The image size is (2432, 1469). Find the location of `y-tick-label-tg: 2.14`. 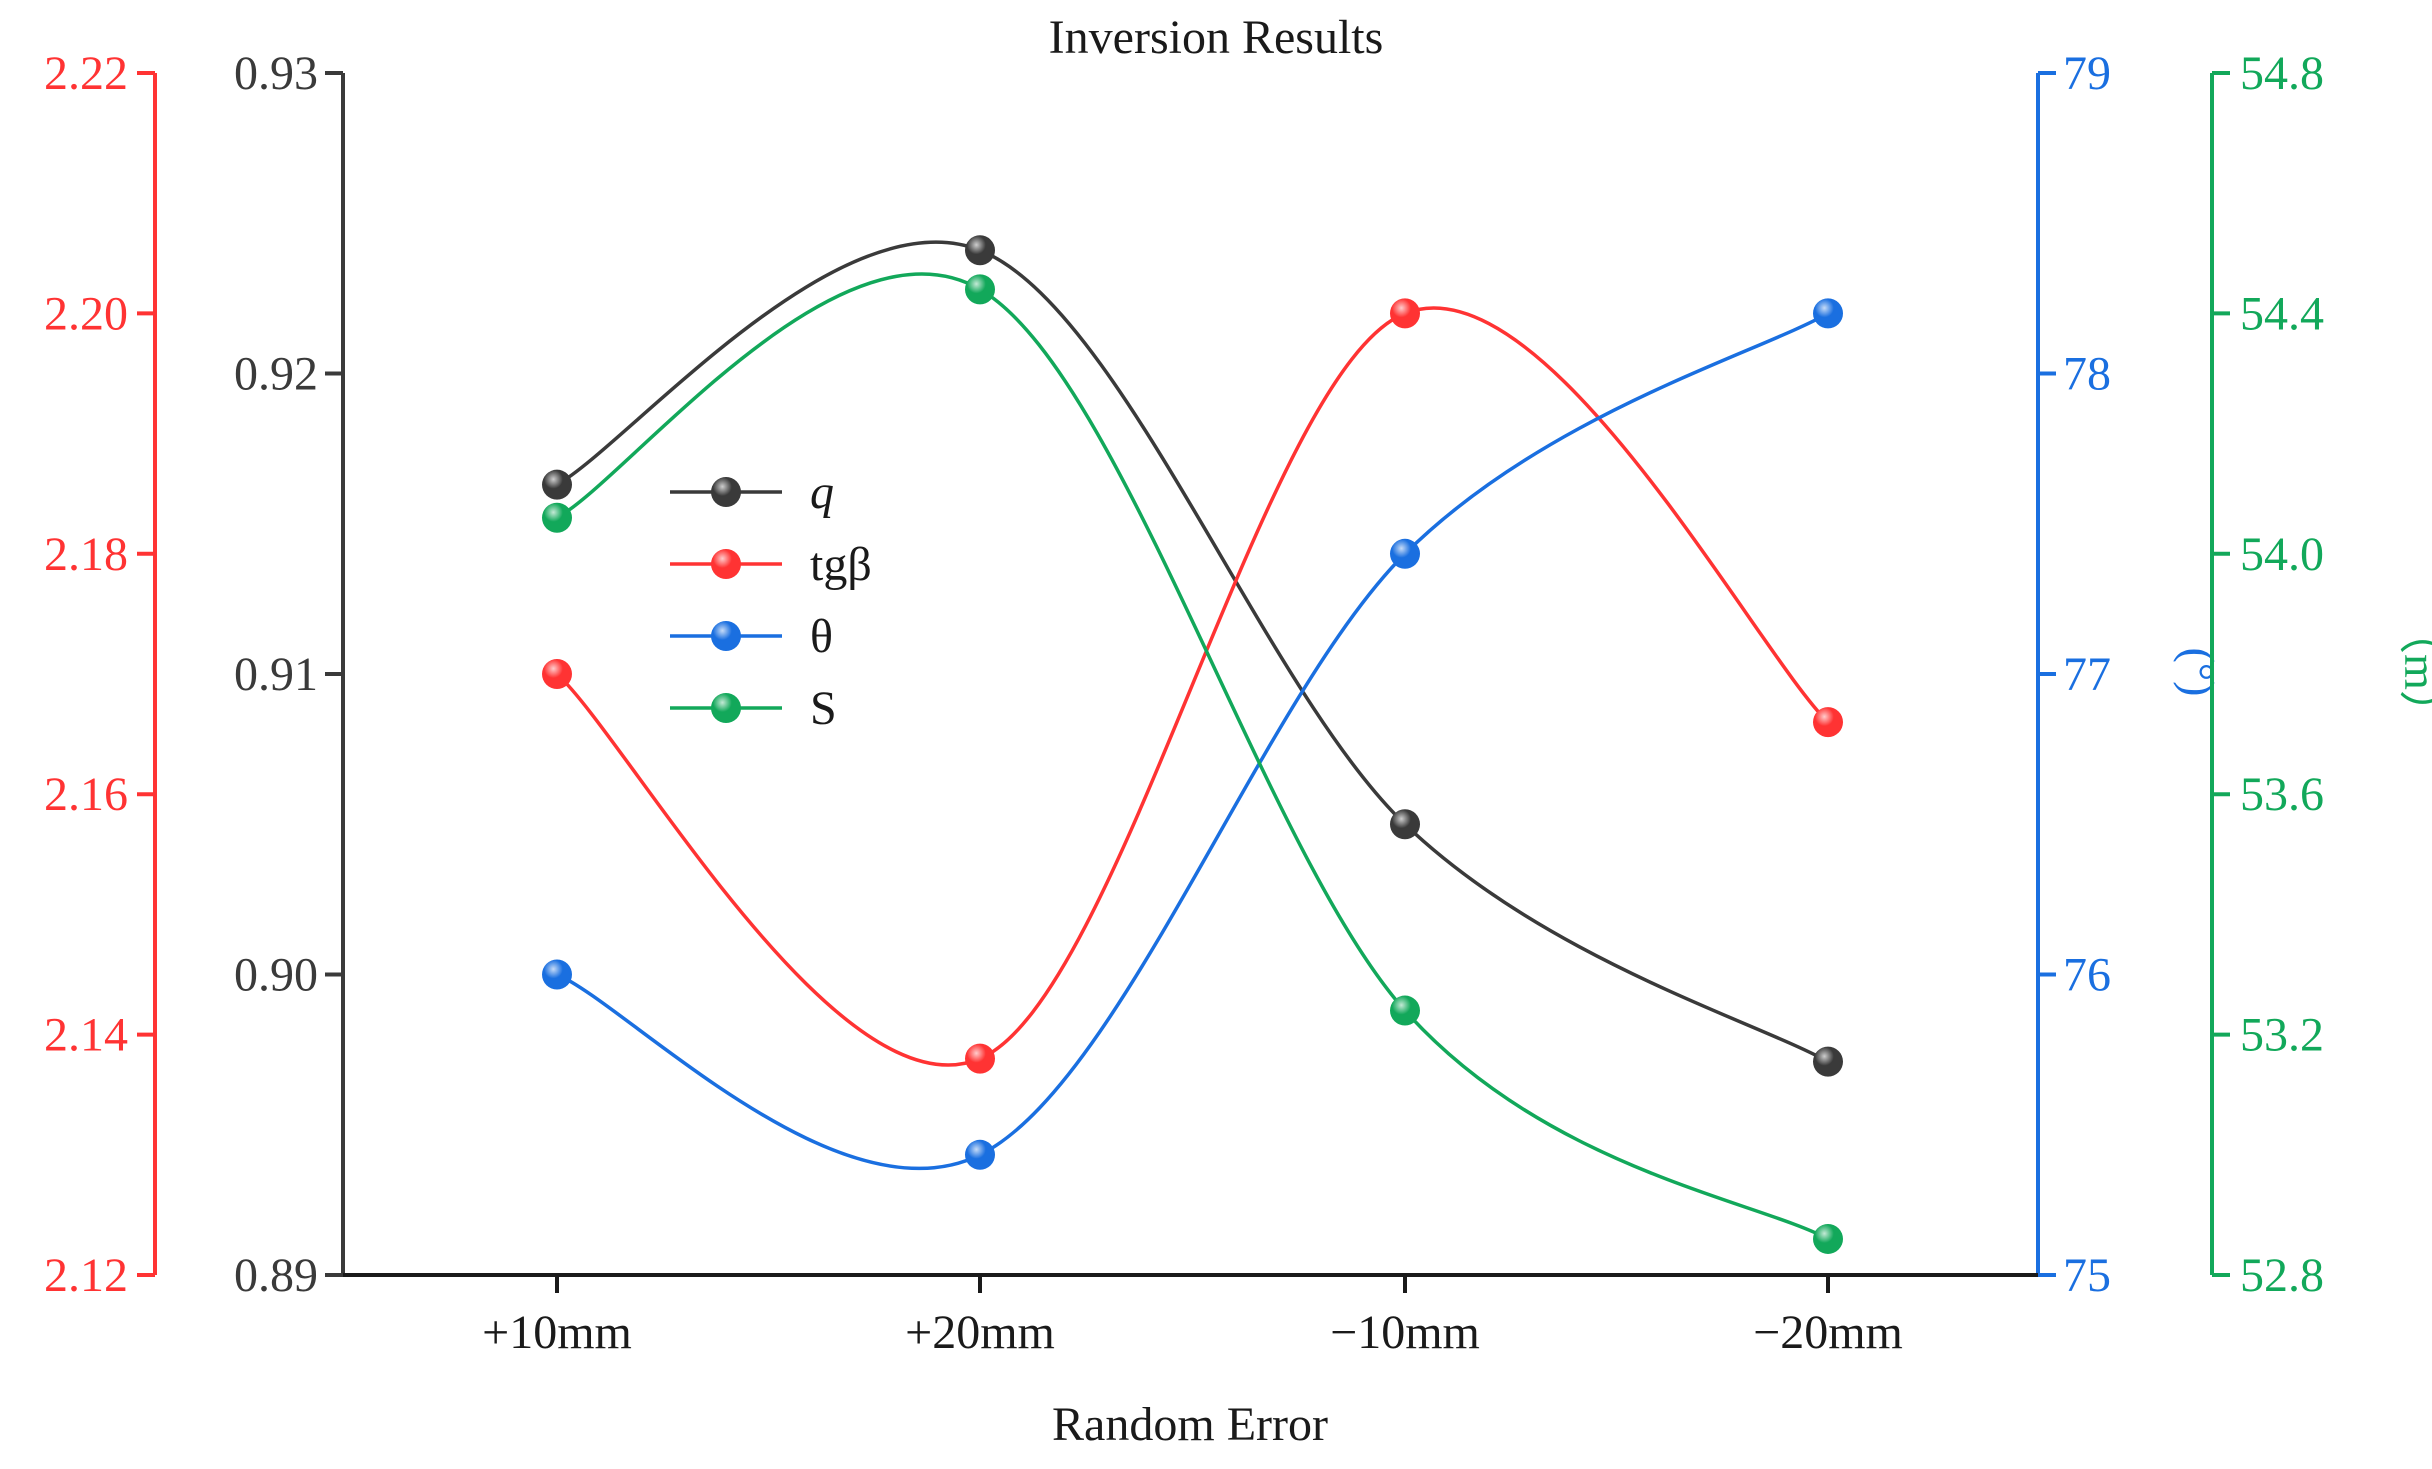

y-tick-label-tg: 2.14 is located at coordinates (86, 1035).